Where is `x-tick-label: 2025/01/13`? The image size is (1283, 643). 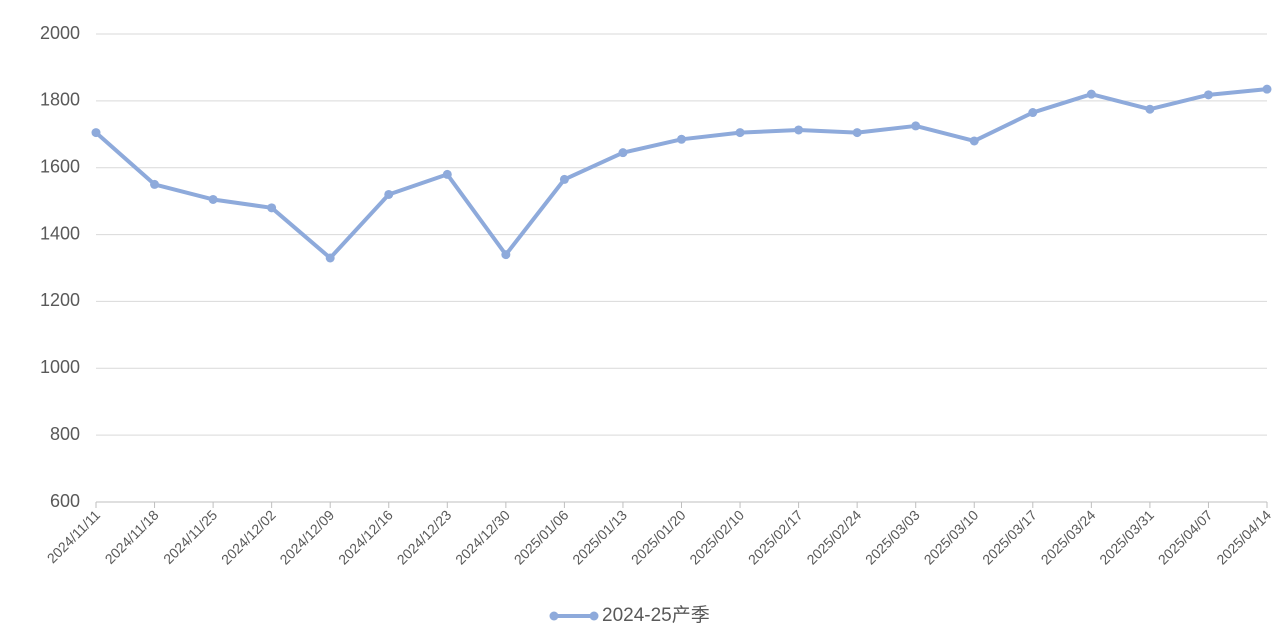 x-tick-label: 2025/01/13 is located at coordinates (599, 537).